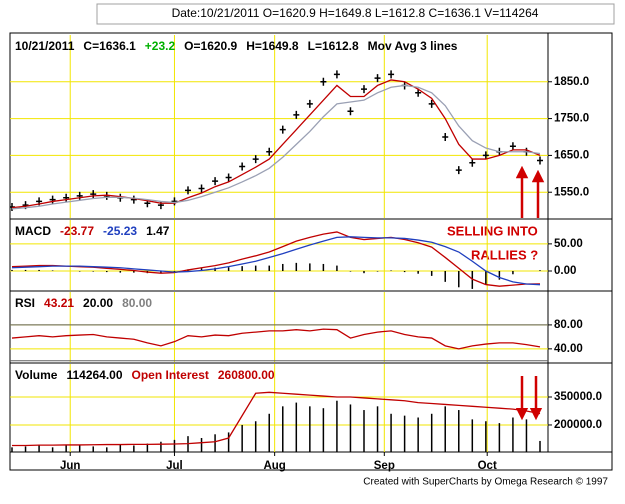 The height and width of the screenshot is (504, 625). What do you see at coordinates (170, 375) in the screenshot?
I see `legend-item: Open Interest` at bounding box center [170, 375].